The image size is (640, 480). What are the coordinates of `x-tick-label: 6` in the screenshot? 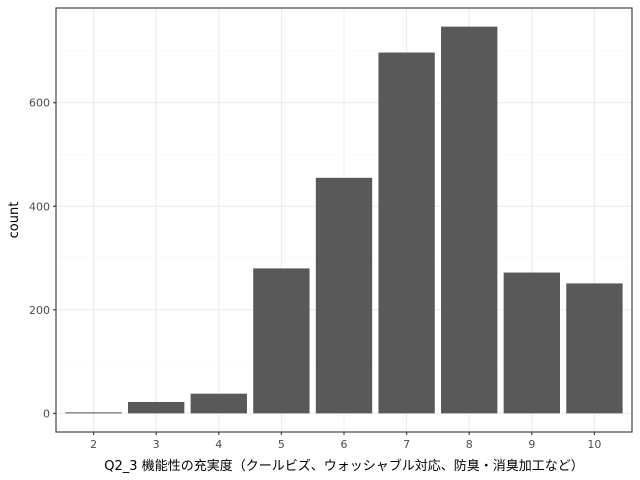 It's located at (344, 444).